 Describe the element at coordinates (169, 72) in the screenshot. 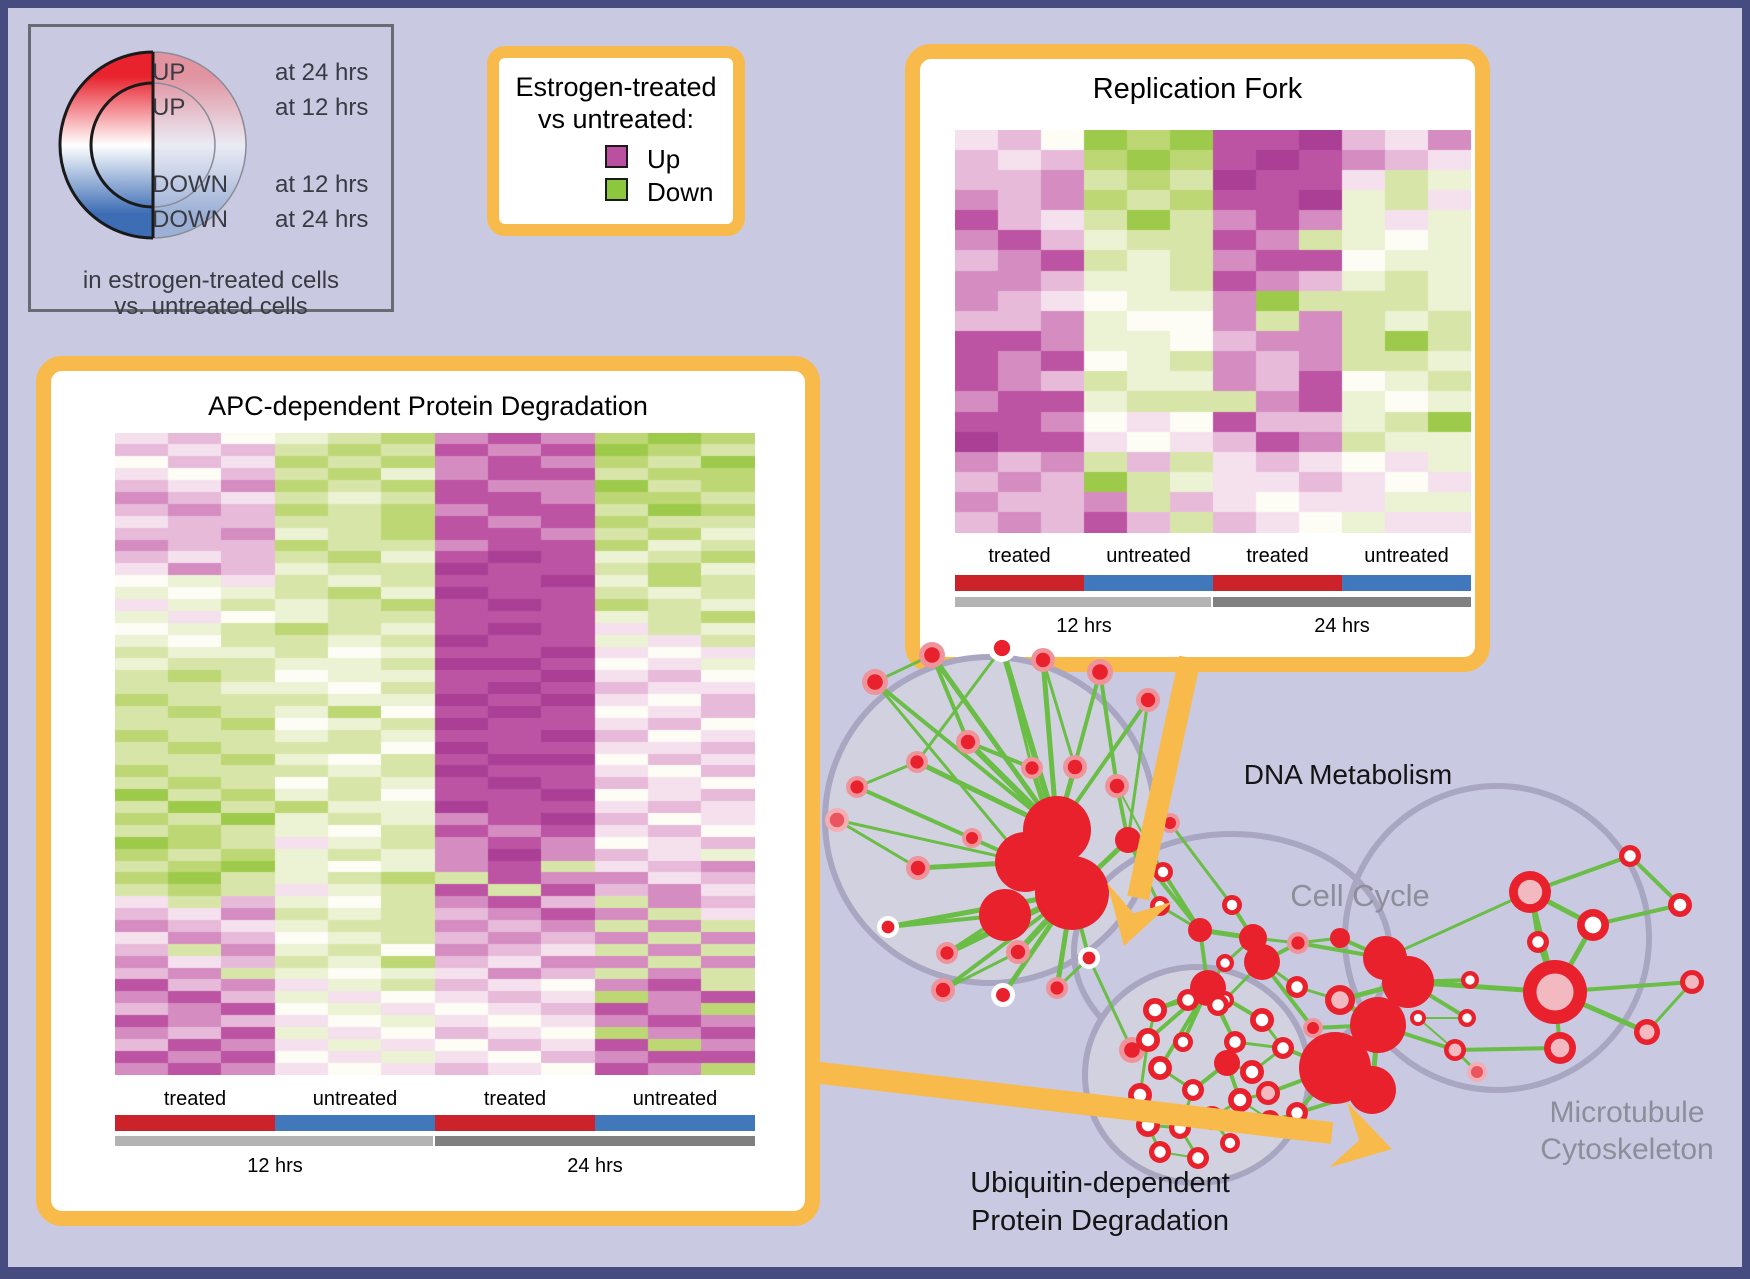

I see `legend-word: UP` at that location.